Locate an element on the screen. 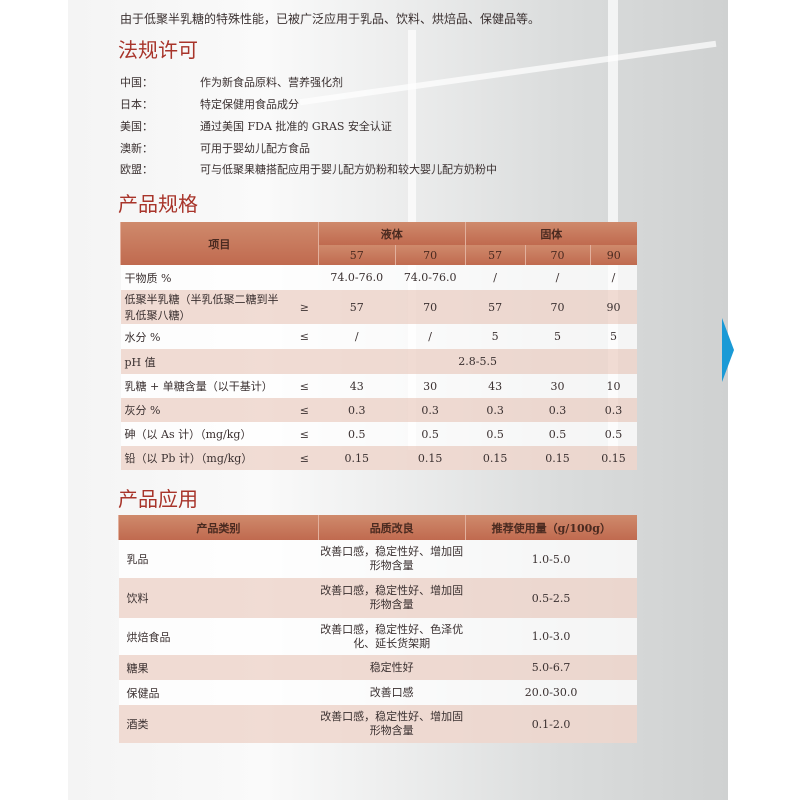 This screenshot has height=800, width=800. table-row: 干物质 % 74.0-76.0 74.0-76.0// / is located at coordinates (378, 277).